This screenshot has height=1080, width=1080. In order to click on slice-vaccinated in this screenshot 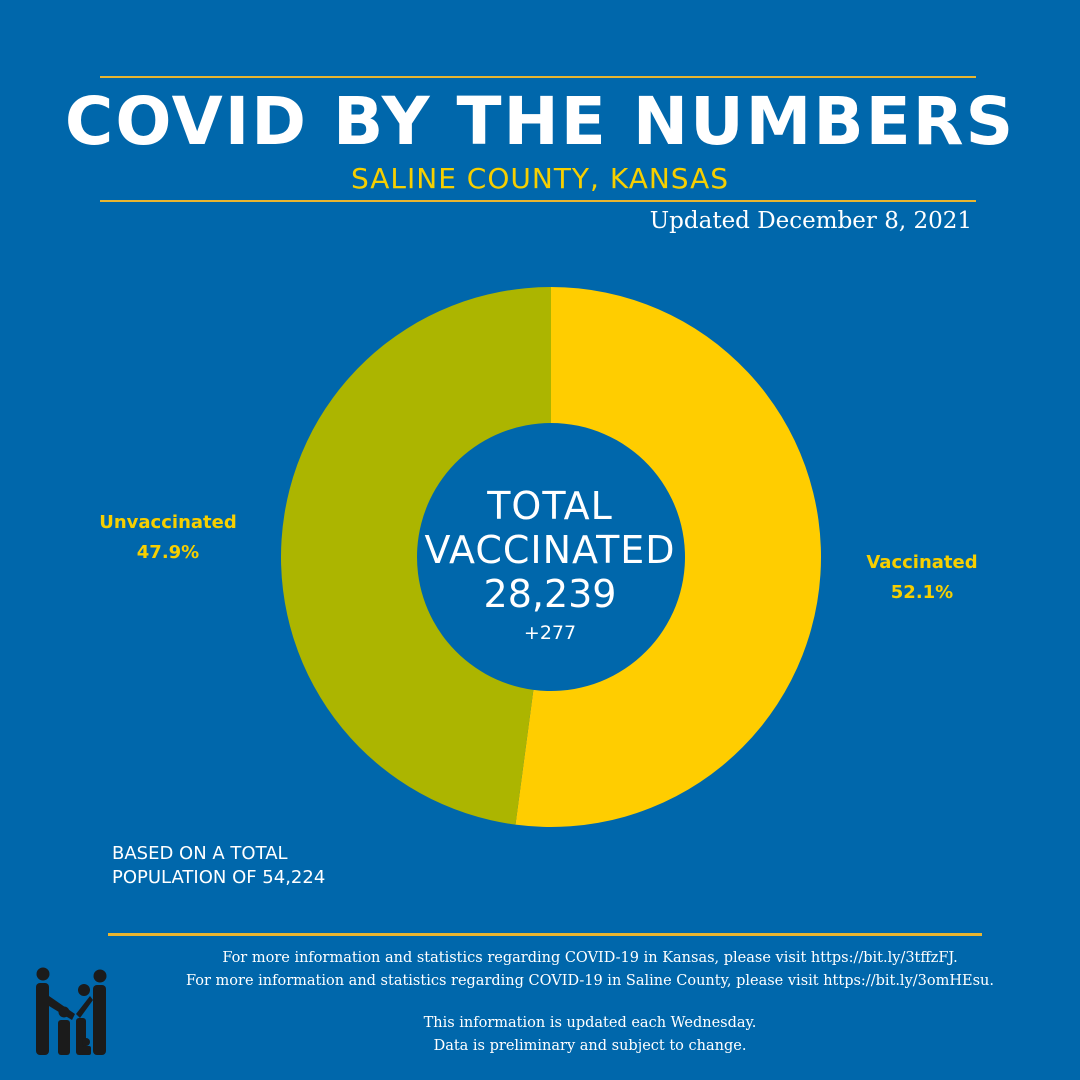, I will do `click(668, 557)`.